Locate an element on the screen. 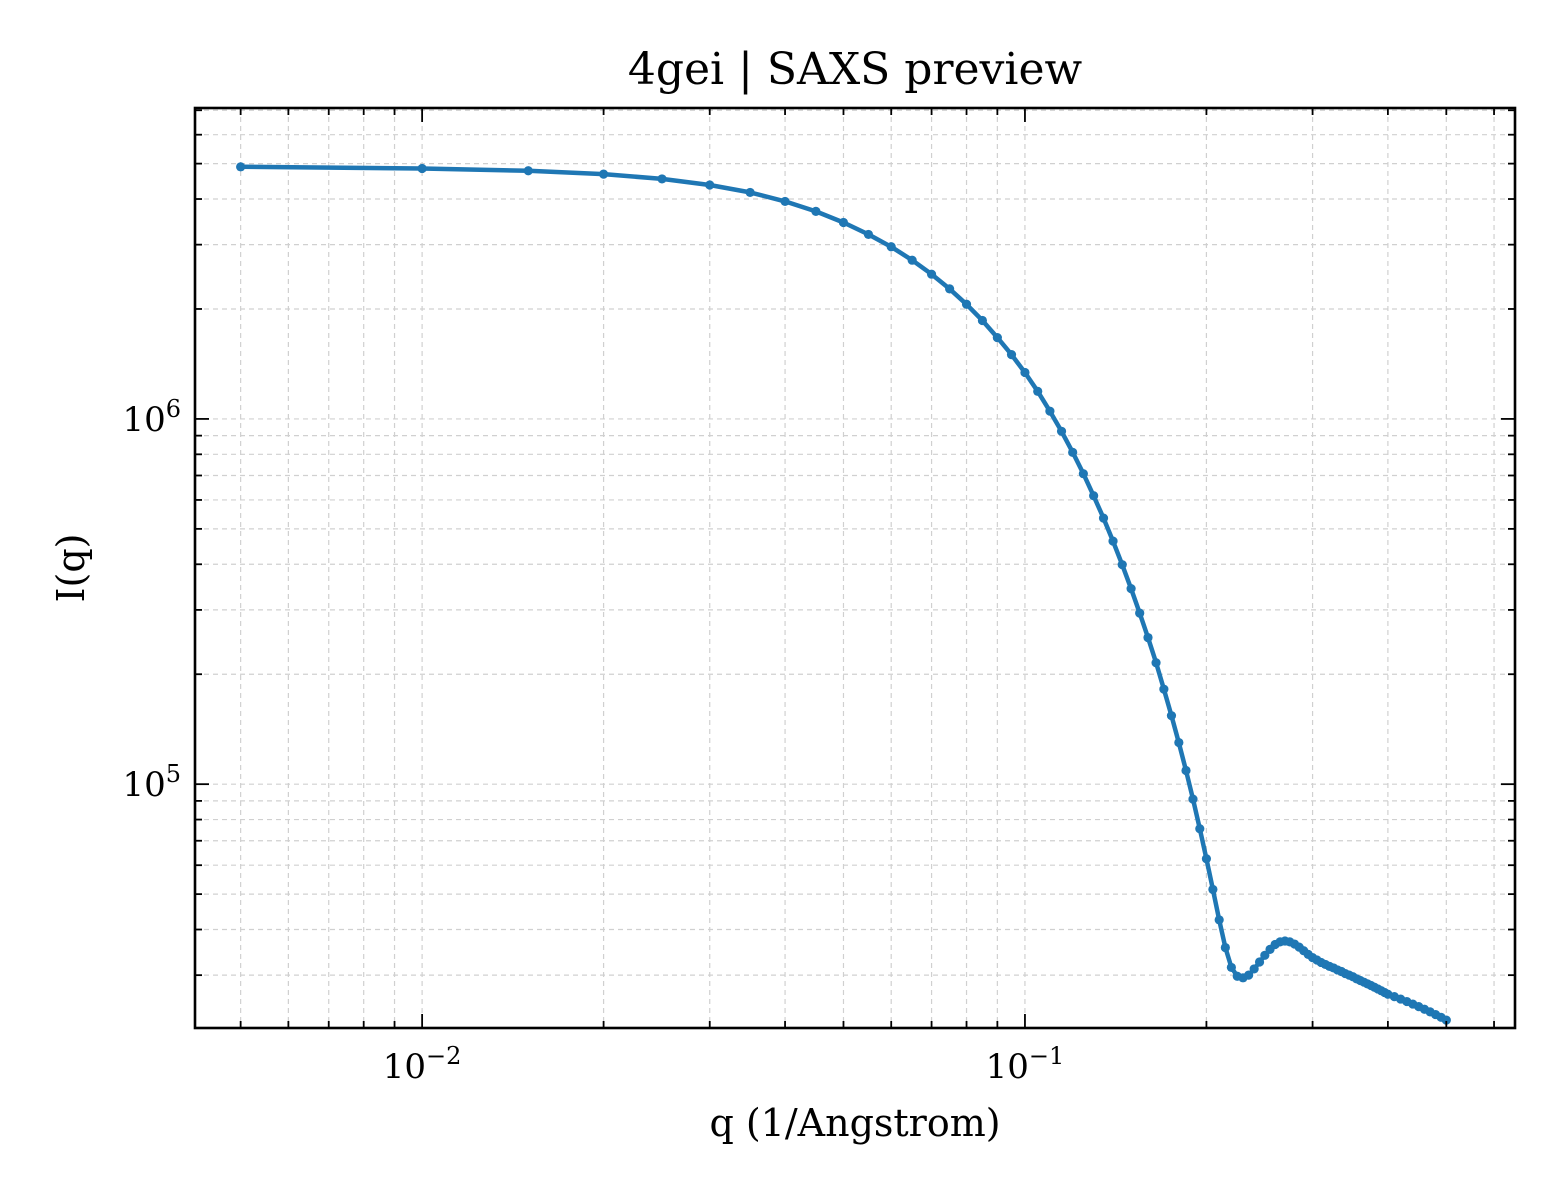 The width and height of the screenshot is (1560, 1200). x-tick-label: 10⁻² is located at coordinates (422, 1064).